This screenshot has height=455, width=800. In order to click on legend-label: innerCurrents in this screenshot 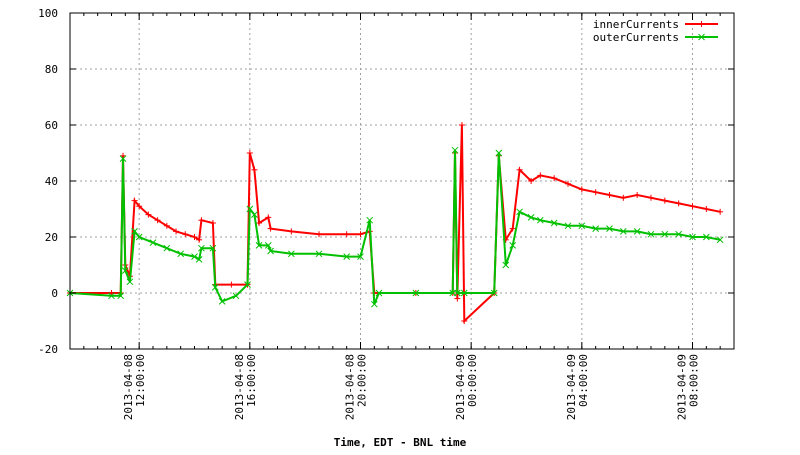, I will do `click(636, 24)`.